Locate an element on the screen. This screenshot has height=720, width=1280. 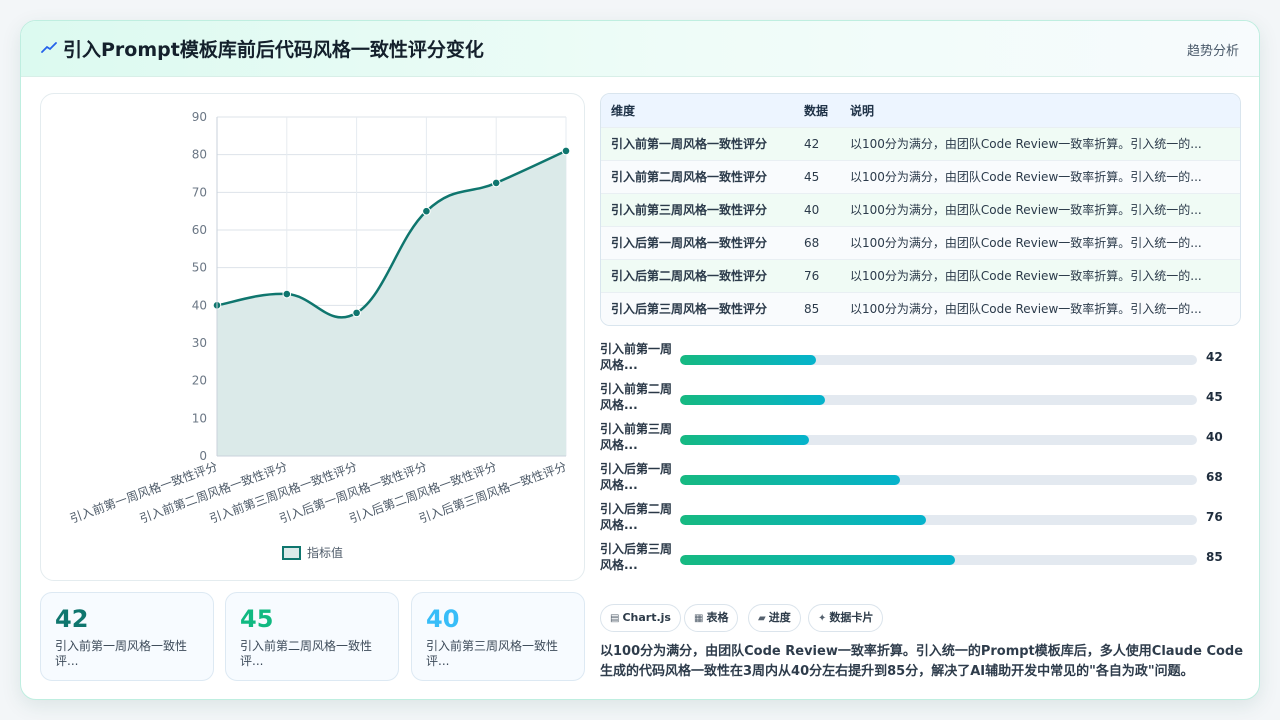
cell-dimension: 引入前第二周风格一致性评分 is located at coordinates (689, 177).